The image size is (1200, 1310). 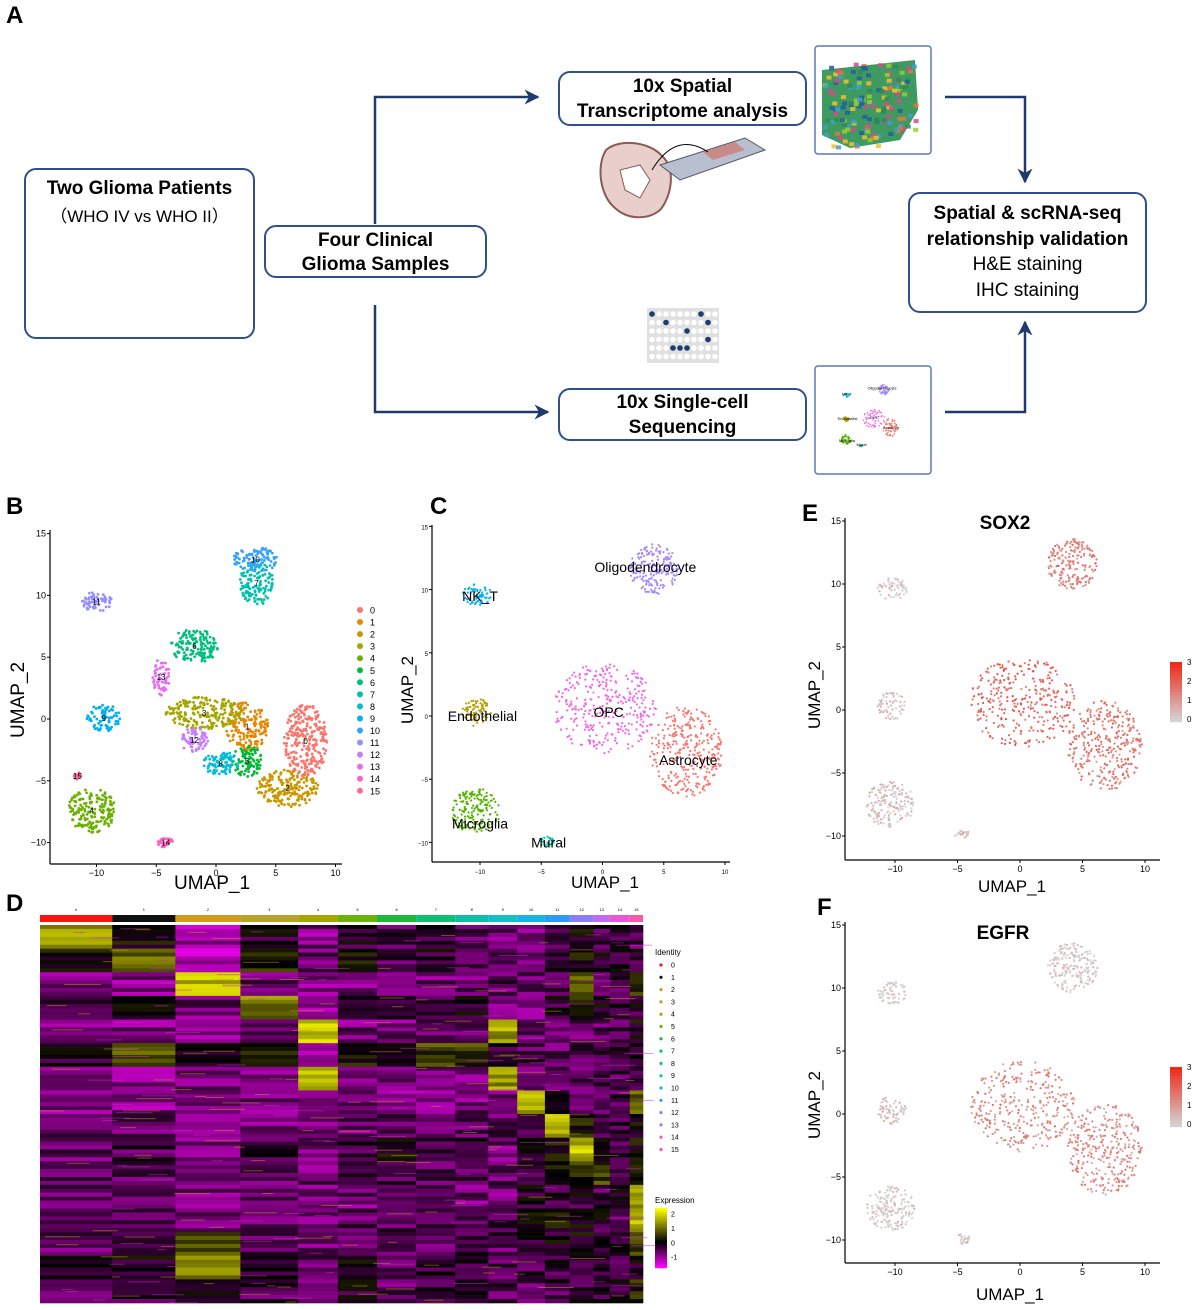 I want to click on celltype-label: NK_T, so click(x=480, y=596).